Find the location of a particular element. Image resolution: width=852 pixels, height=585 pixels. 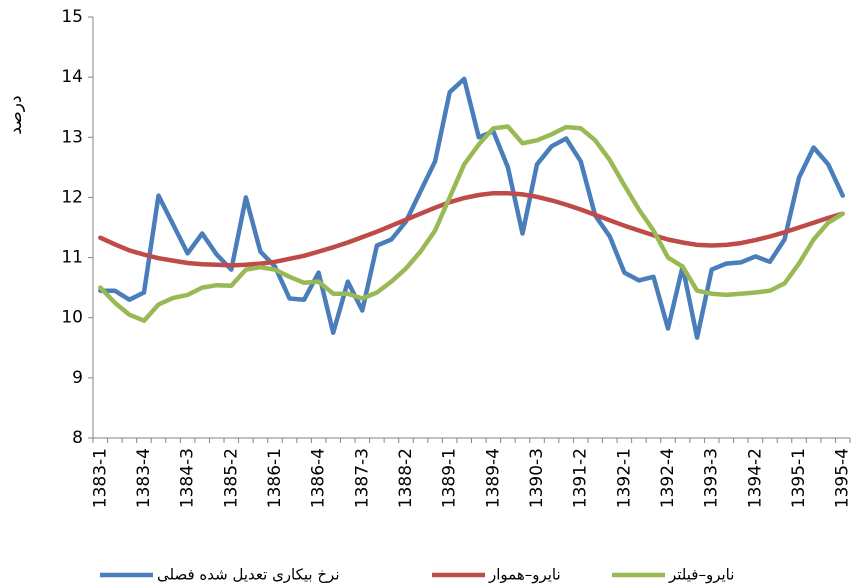

x-tick-label: 1383-1 is located at coordinates (100, 478).